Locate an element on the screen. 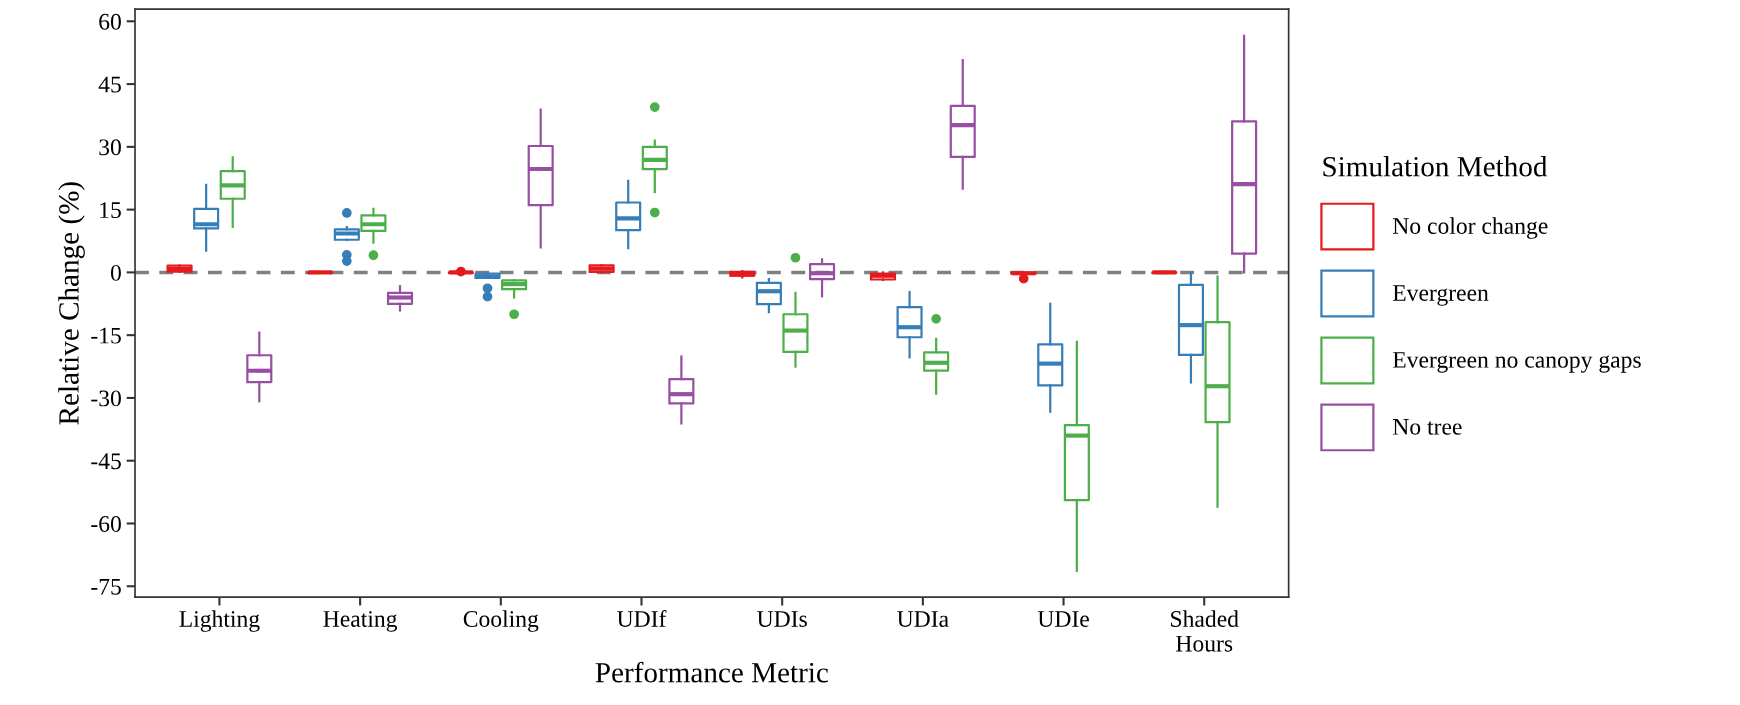 This screenshot has height=705, width=1740. y-tick-label: -30 is located at coordinates (106, 398).